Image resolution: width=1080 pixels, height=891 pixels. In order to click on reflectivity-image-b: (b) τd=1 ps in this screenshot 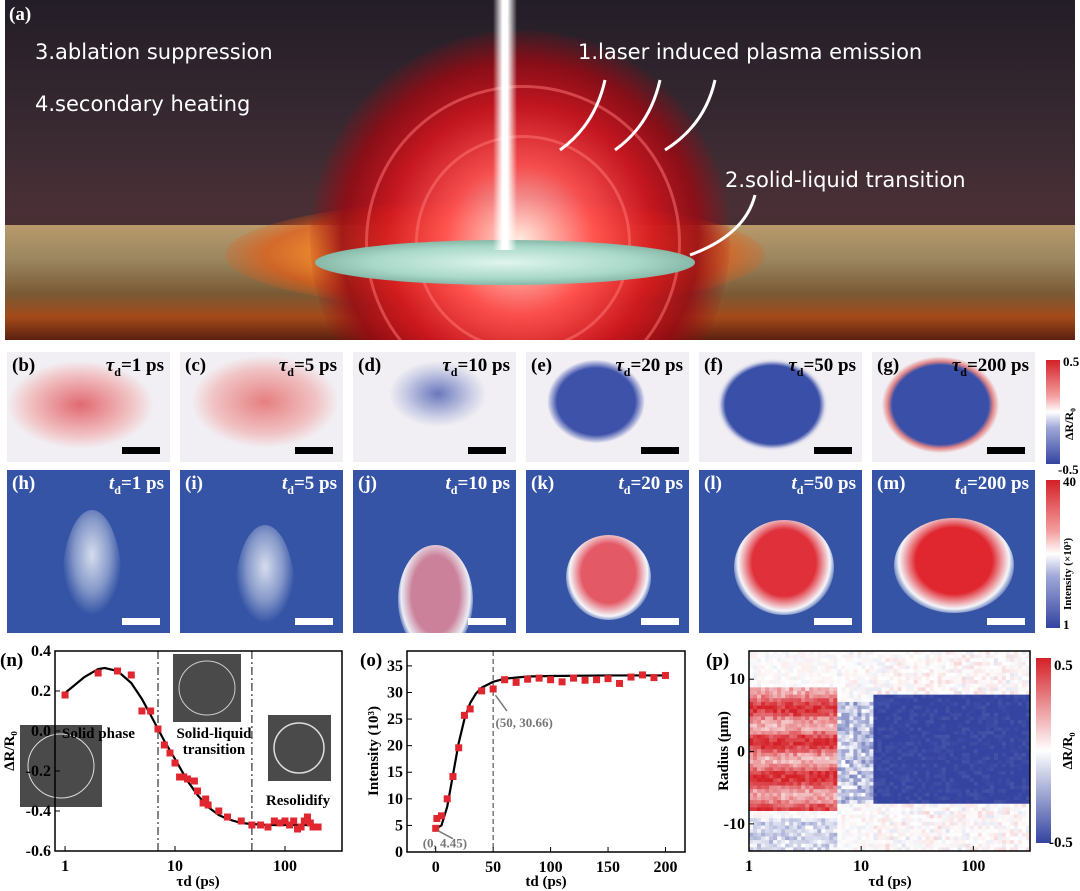, I will do `click(88, 407)`.